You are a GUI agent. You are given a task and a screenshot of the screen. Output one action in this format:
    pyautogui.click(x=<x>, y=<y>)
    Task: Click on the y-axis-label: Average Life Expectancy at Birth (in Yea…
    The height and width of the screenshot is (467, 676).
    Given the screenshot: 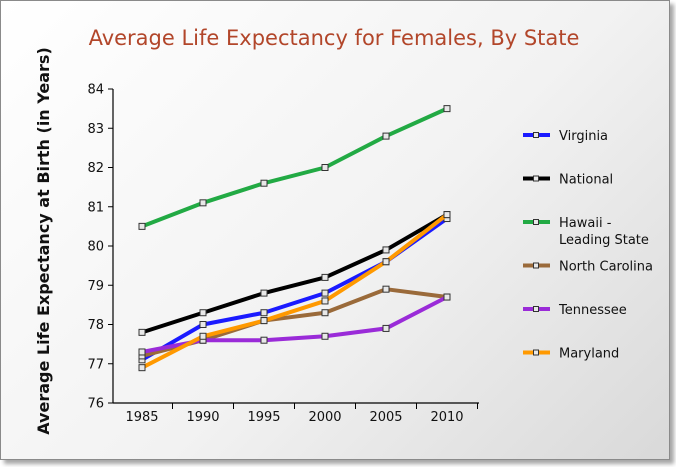 What is the action you would take?
    pyautogui.click(x=43, y=241)
    